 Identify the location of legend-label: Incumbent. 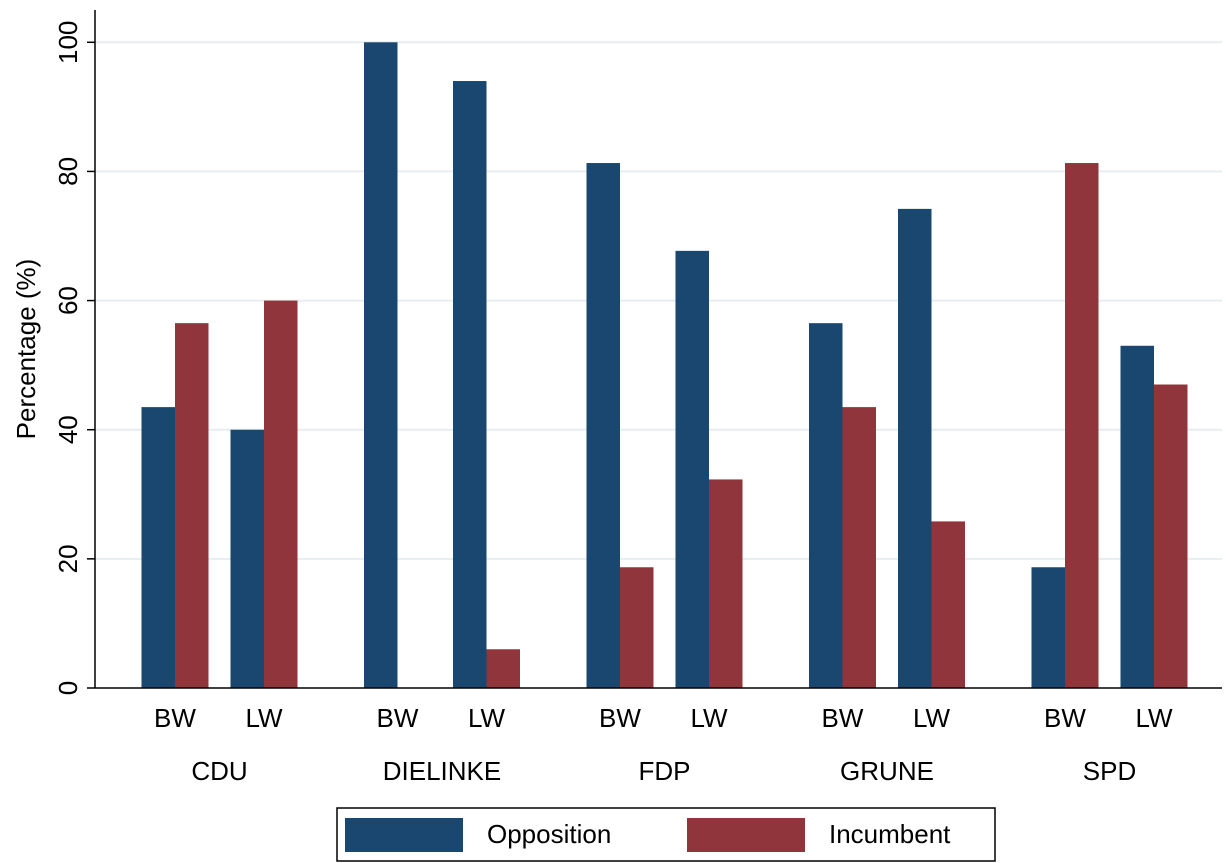
(890, 834).